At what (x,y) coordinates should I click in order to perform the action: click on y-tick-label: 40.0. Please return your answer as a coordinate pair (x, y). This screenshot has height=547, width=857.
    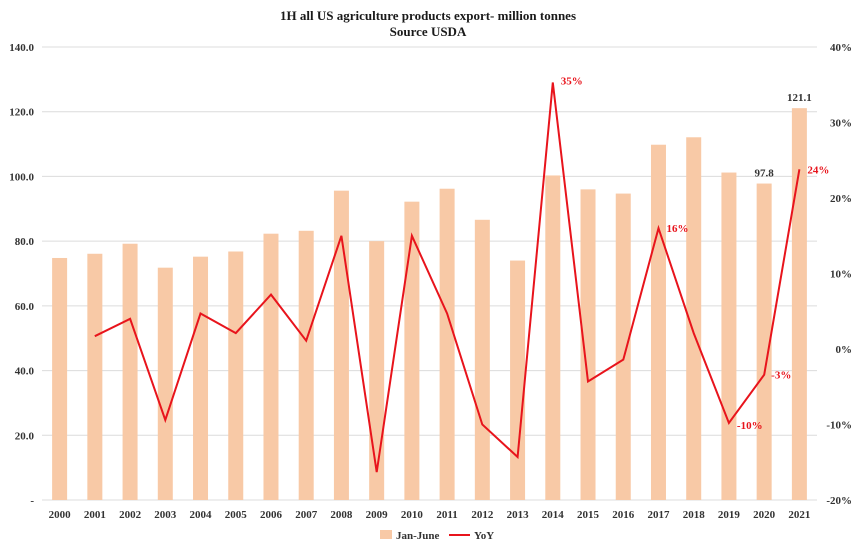
    Looking at the image, I should click on (25, 372).